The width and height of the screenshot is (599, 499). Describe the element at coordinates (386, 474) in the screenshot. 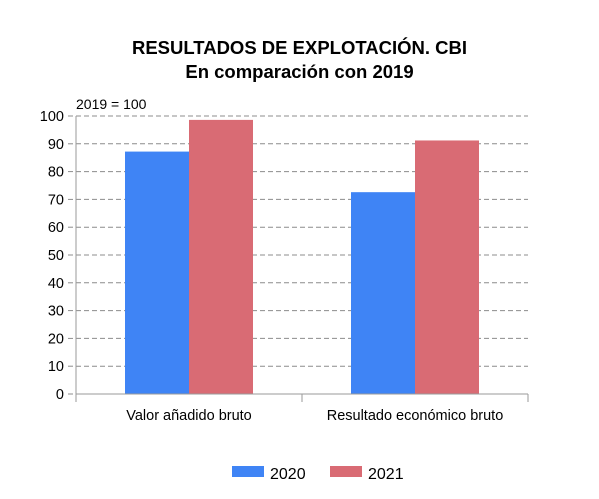

I see `legend-label: 2021` at that location.